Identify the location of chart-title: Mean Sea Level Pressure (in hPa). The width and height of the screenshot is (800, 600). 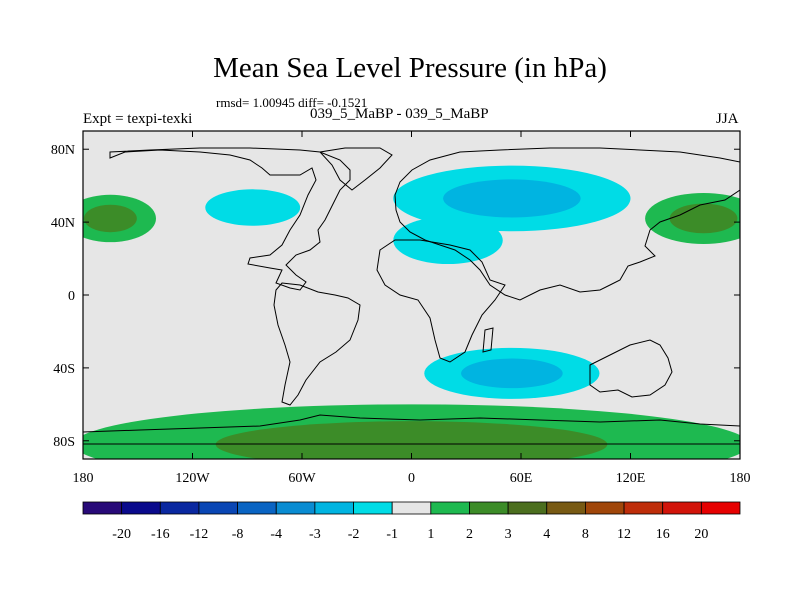
(410, 68).